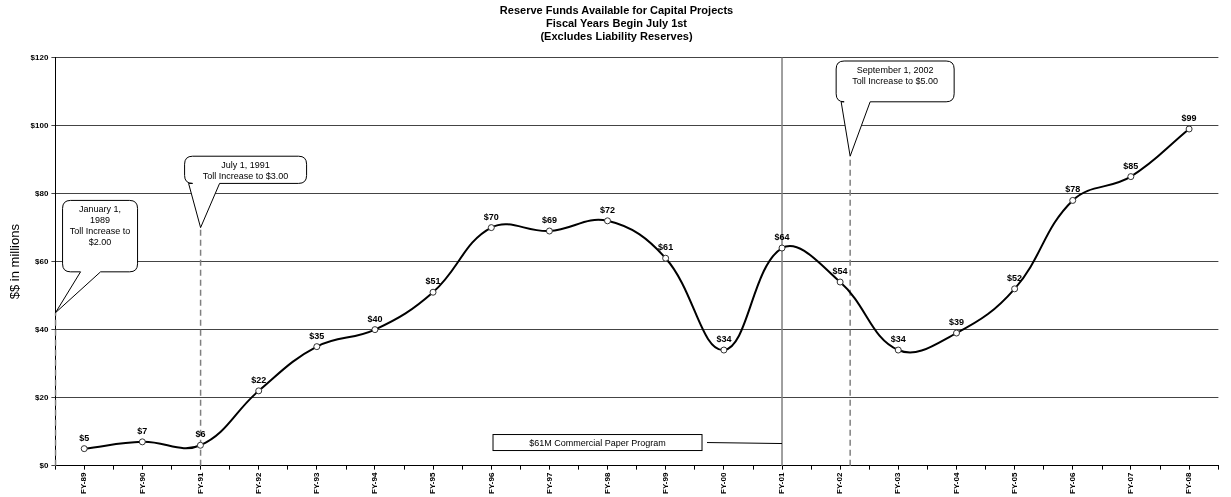 The width and height of the screenshot is (1231, 497). Describe the element at coordinates (608, 209) in the screenshot. I see `data-label: $72` at that location.